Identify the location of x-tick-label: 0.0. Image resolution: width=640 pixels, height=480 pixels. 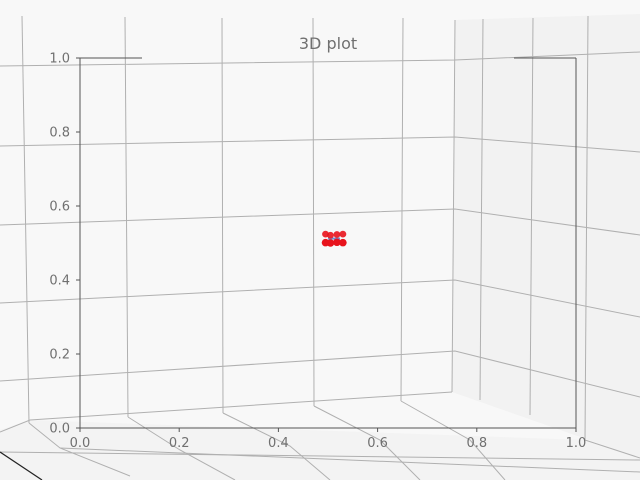
(80, 443).